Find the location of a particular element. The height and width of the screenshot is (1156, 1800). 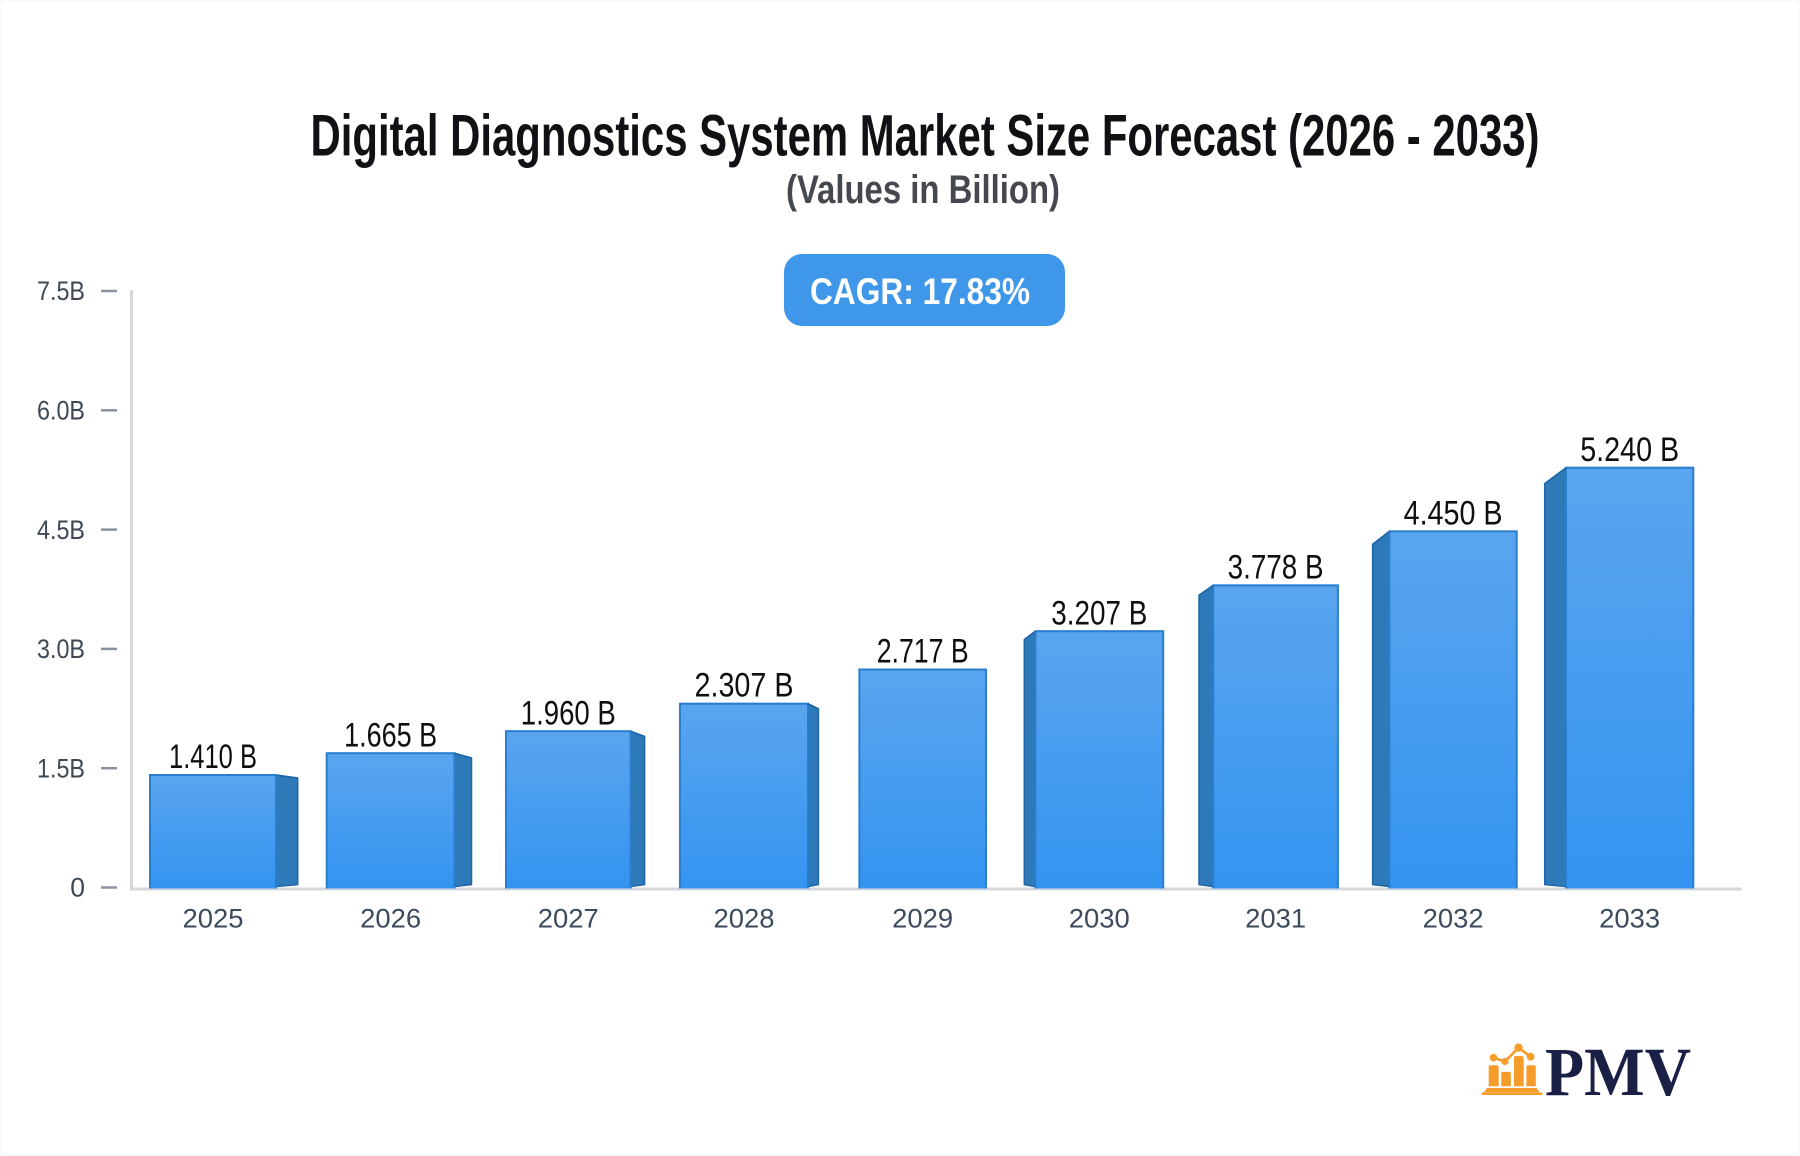

svg-text: 2027 is located at coordinates (568, 919).